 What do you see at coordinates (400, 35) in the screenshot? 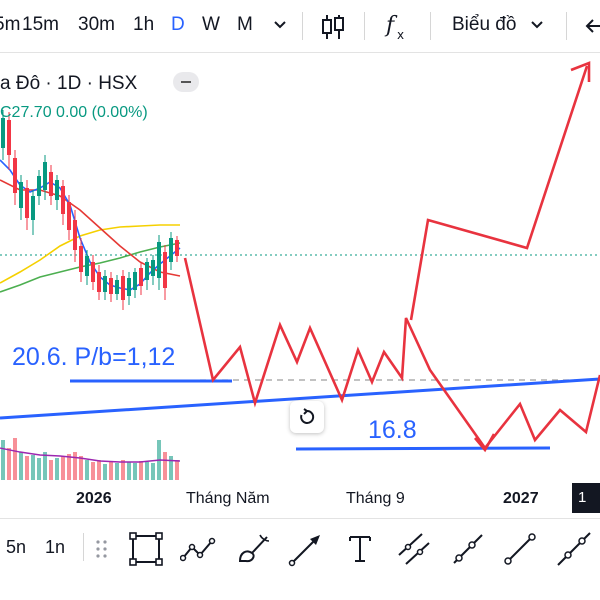
I see `svg-text: x` at bounding box center [400, 35].